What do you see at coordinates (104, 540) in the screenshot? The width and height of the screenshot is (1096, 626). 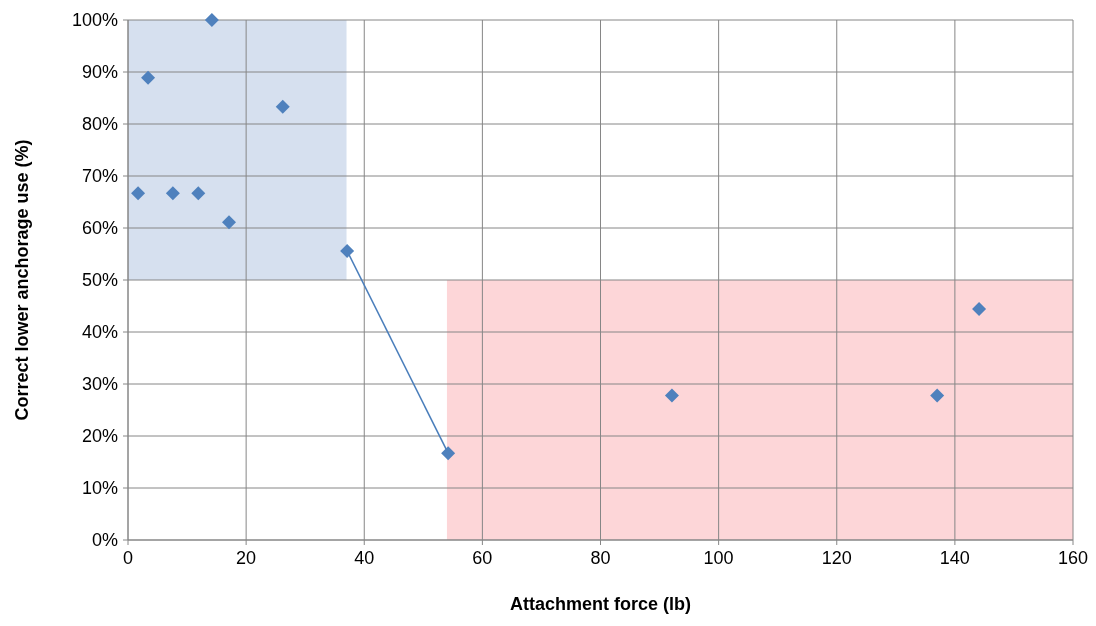 I see `y-tick-label: 0%` at bounding box center [104, 540].